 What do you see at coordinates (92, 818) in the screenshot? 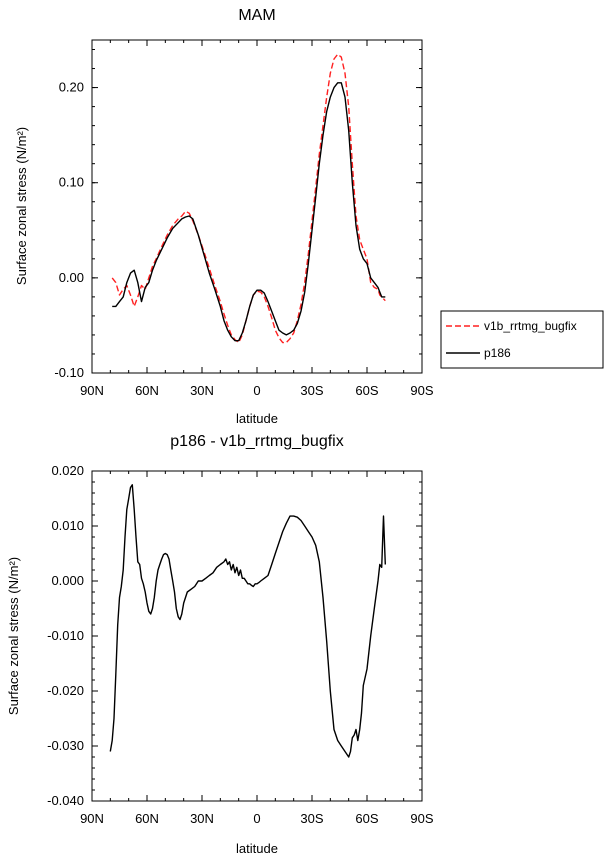
I see `bottom-x-tick-label: 90N` at bounding box center [92, 818].